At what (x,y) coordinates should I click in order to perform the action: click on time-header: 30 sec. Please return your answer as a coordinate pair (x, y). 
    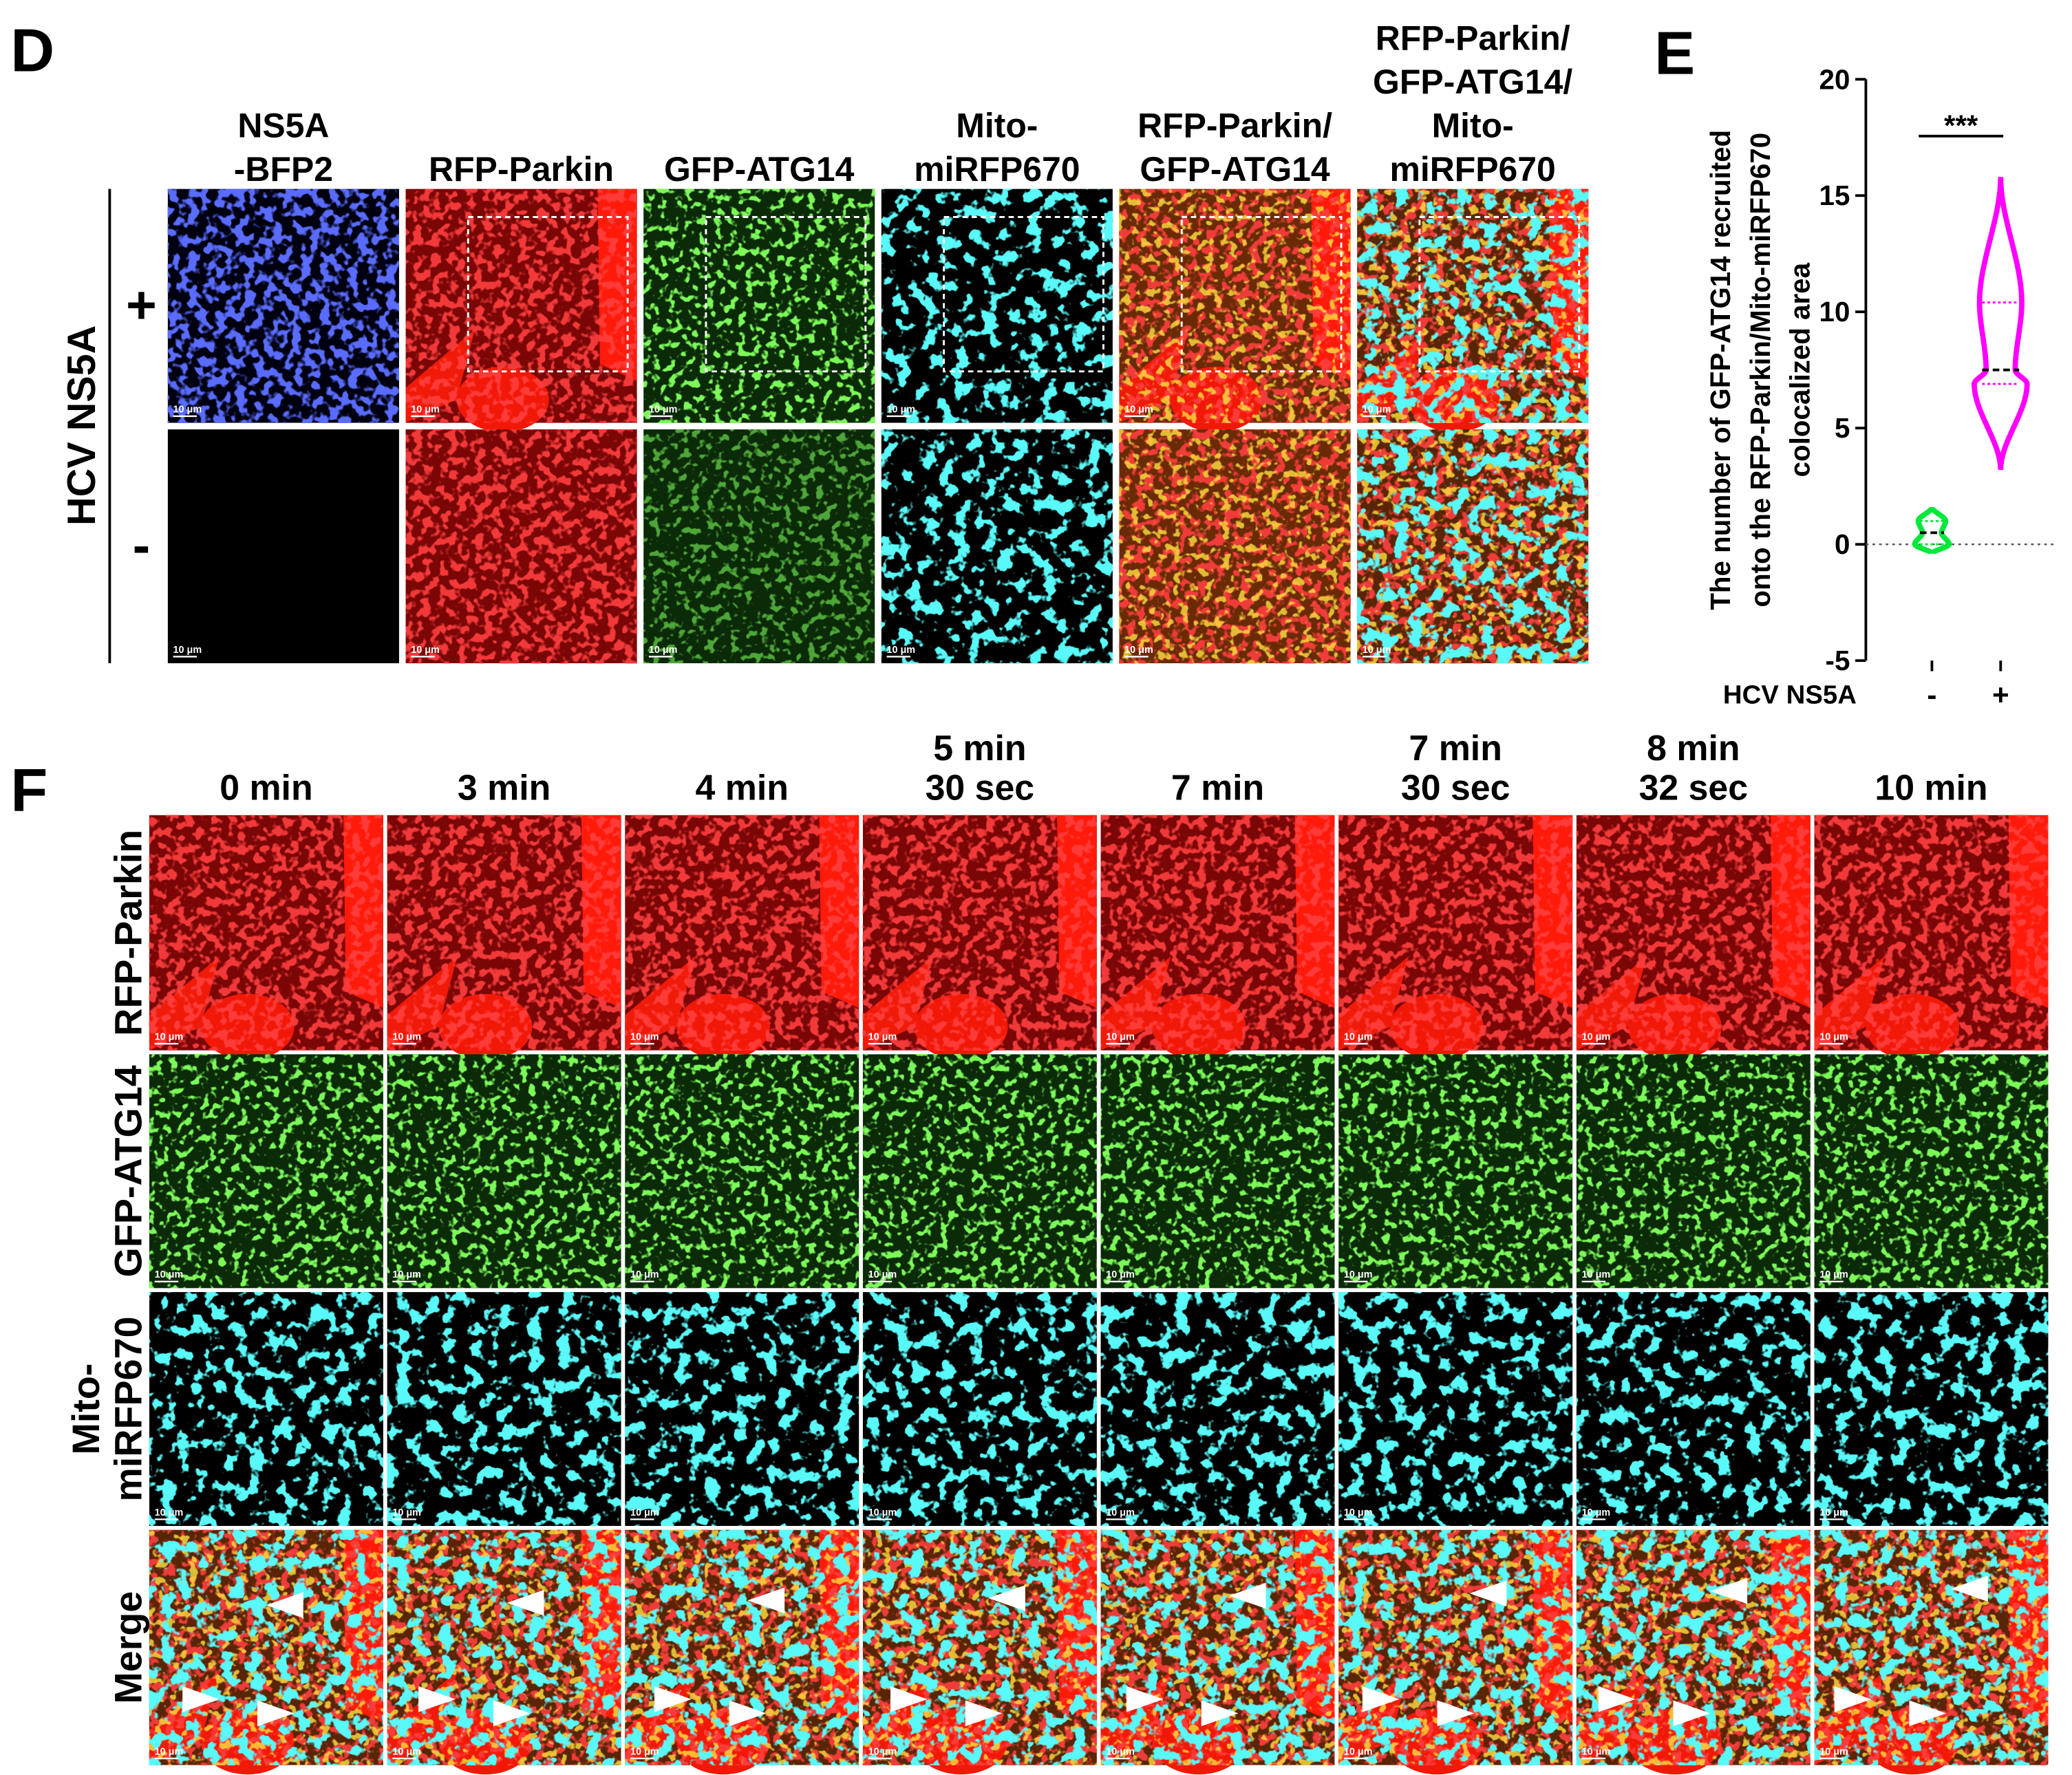
    Looking at the image, I should click on (1456, 788).